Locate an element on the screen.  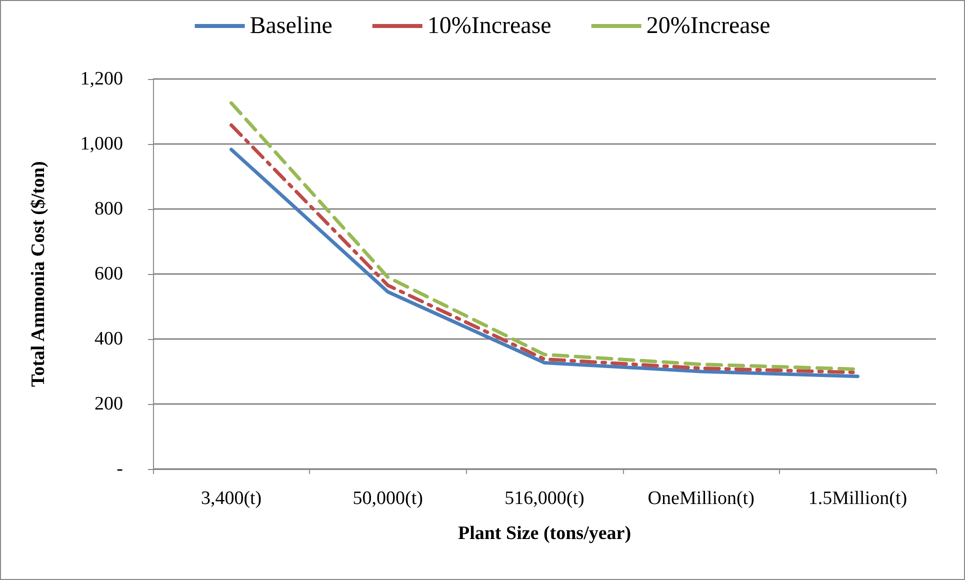
x-tick-label: 1.5Million(t) is located at coordinates (858, 498).